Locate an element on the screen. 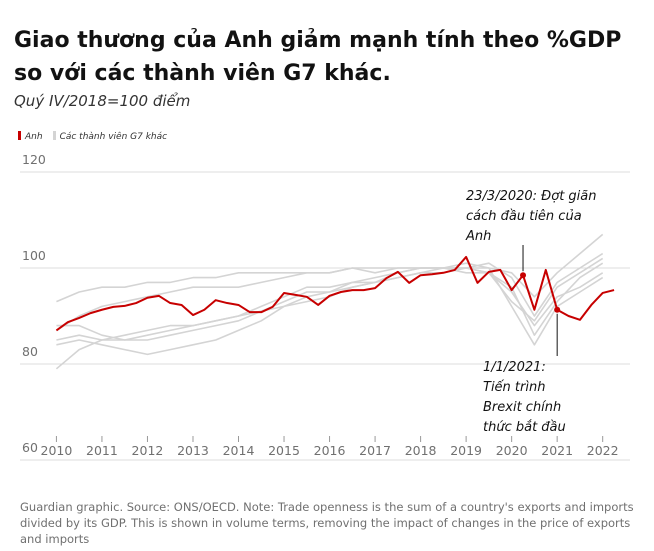 Image resolution: width=654 pixels, height=551 pixels. g7-line is located at coordinates (330, 304).